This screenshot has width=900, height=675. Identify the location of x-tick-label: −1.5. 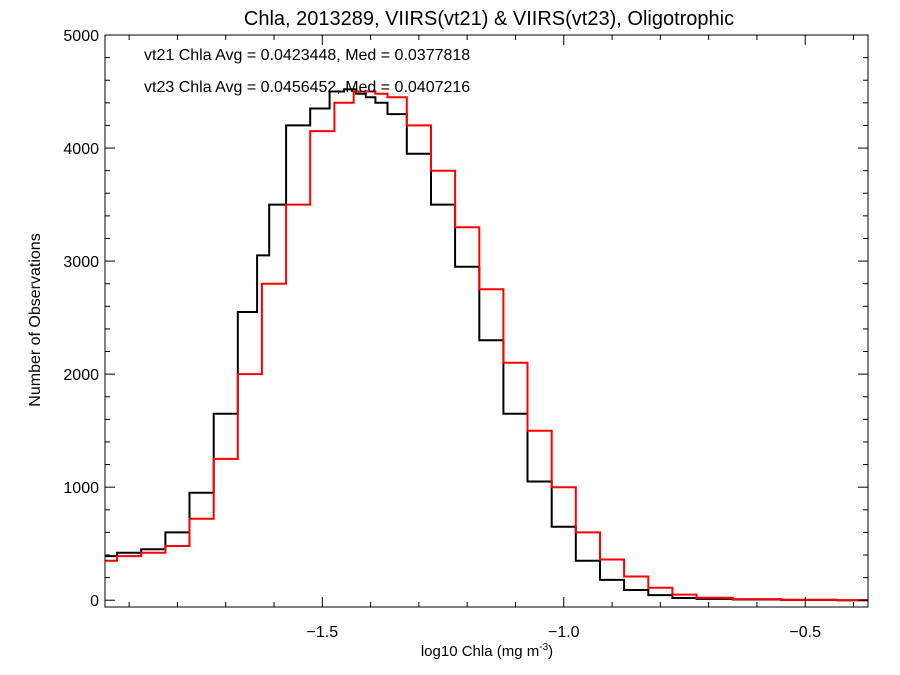
(323, 632).